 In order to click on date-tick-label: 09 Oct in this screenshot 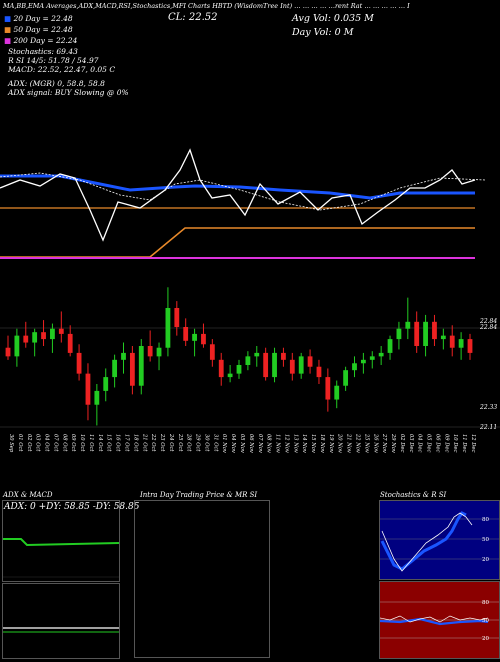, I will do `click(73, 443)`.